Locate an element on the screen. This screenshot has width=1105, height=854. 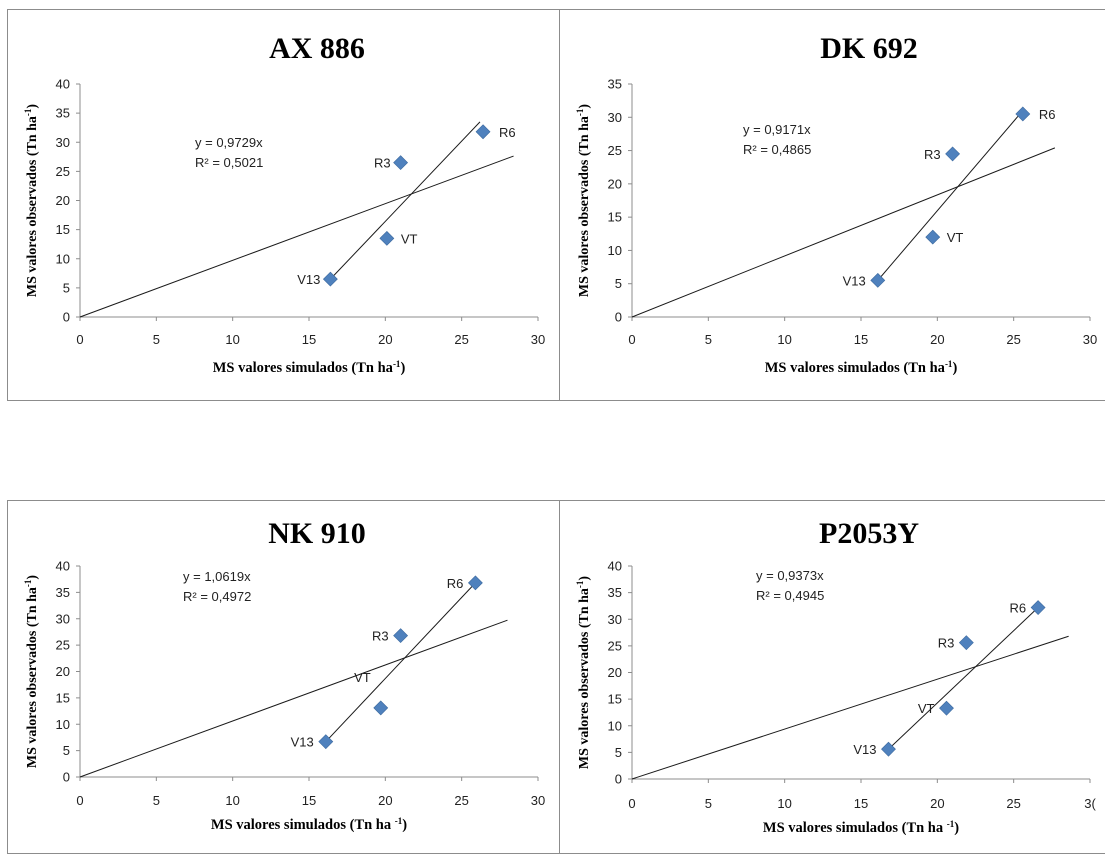
x-tick-label: 3( is located at coordinates (1090, 803).